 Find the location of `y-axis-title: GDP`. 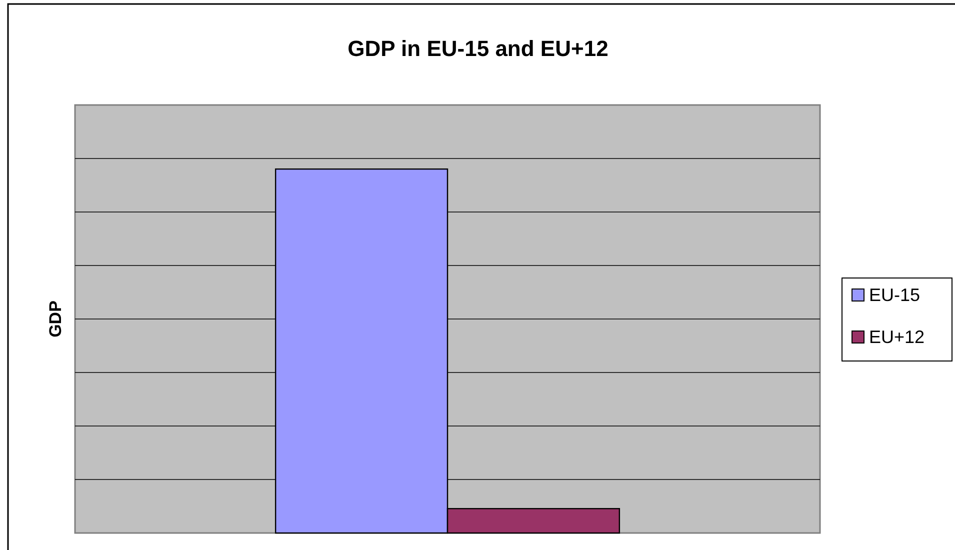

y-axis-title: GDP is located at coordinates (55, 319).